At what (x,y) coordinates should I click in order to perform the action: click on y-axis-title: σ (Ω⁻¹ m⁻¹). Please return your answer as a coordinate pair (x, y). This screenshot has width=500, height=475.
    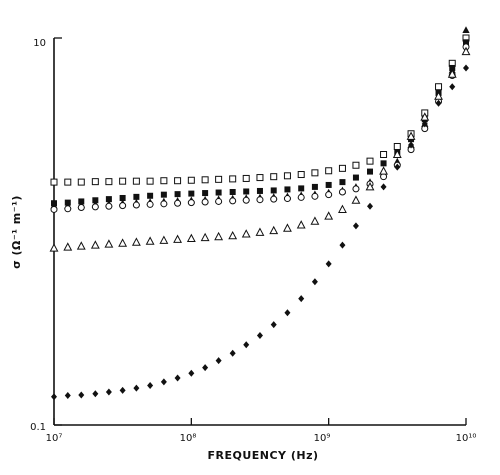
    Looking at the image, I should click on (16, 232).